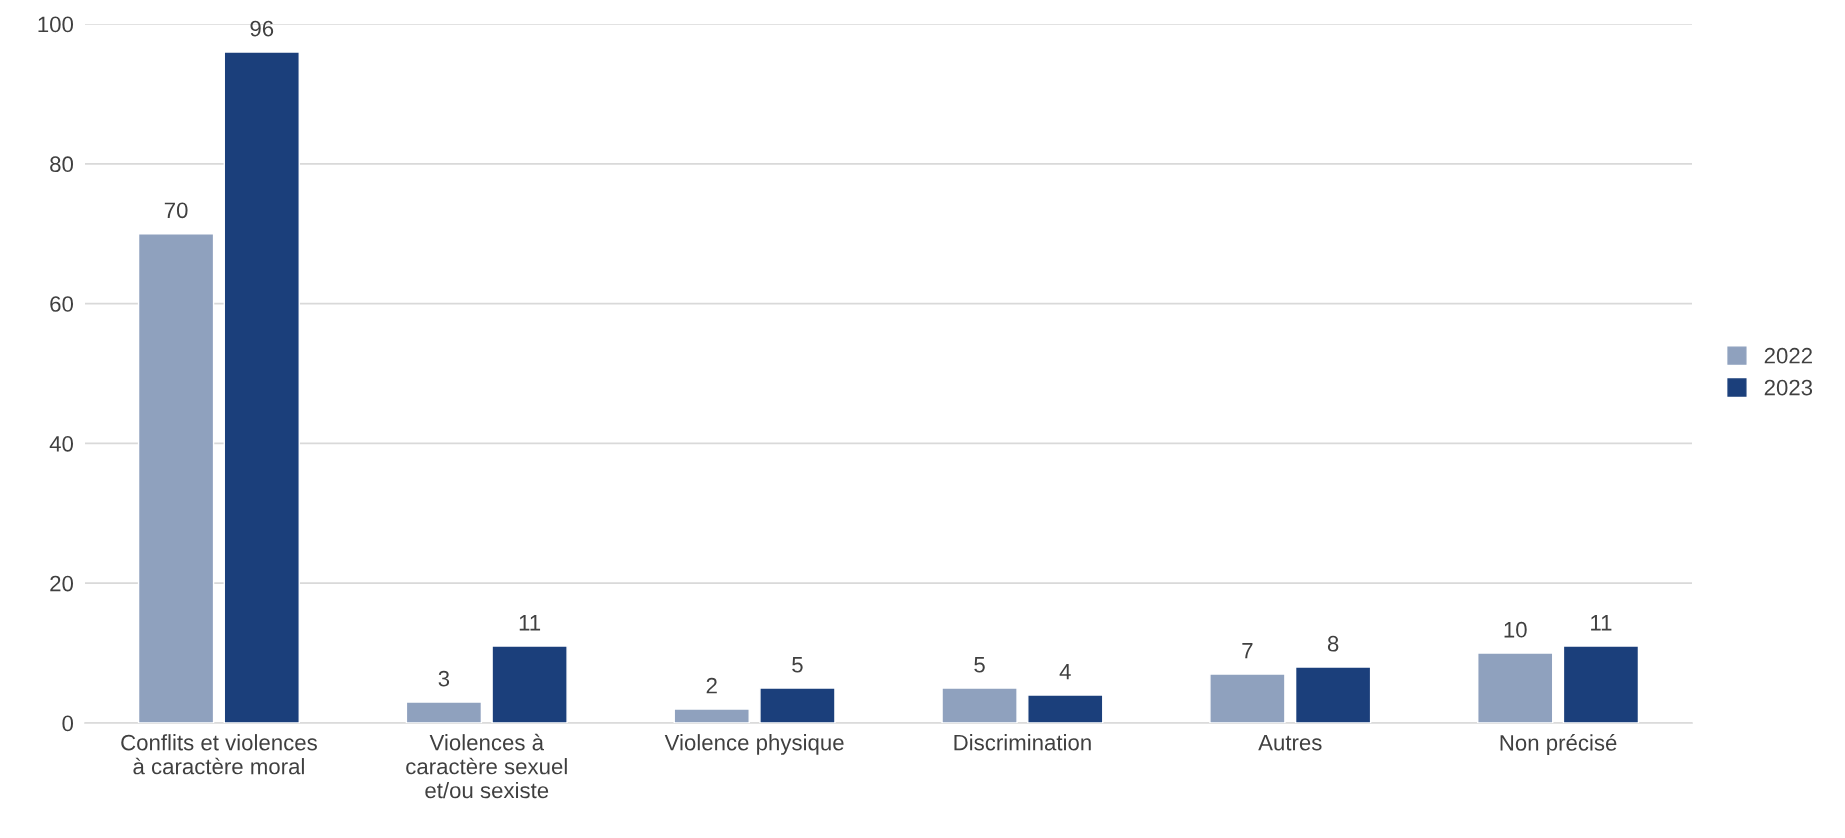 The height and width of the screenshot is (838, 1845). What do you see at coordinates (486, 766) in the screenshot?
I see `x-tick-label: Violences à caractère sexuel et/ou sexiste` at bounding box center [486, 766].